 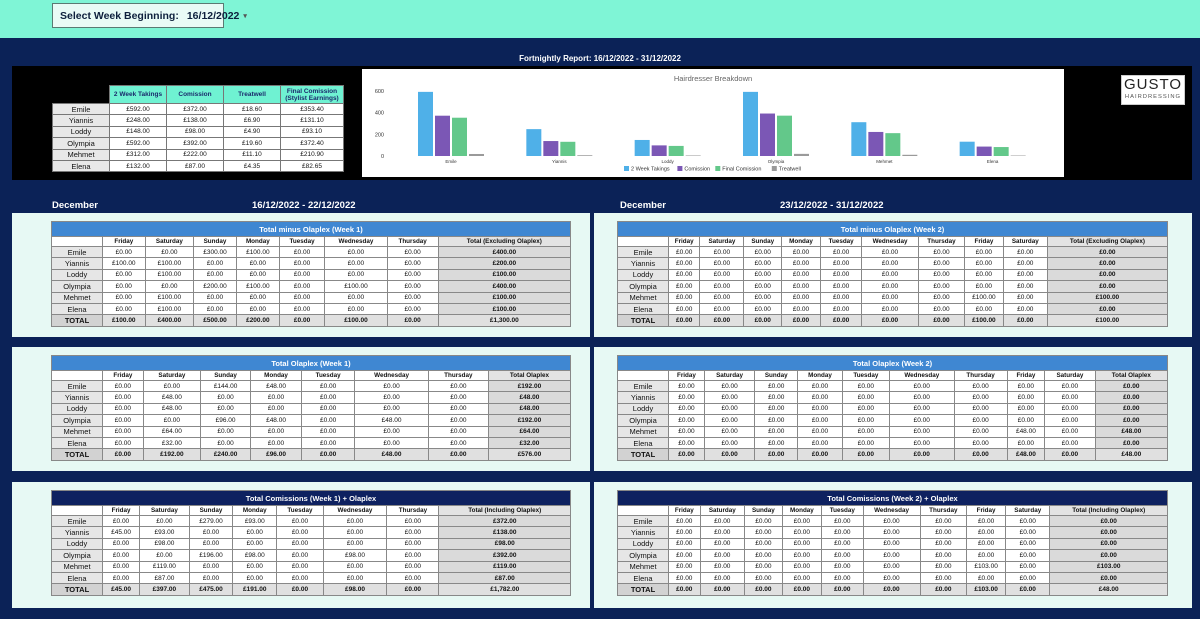 I want to click on chevron-down-icon: ▾, so click(x=245, y=16).